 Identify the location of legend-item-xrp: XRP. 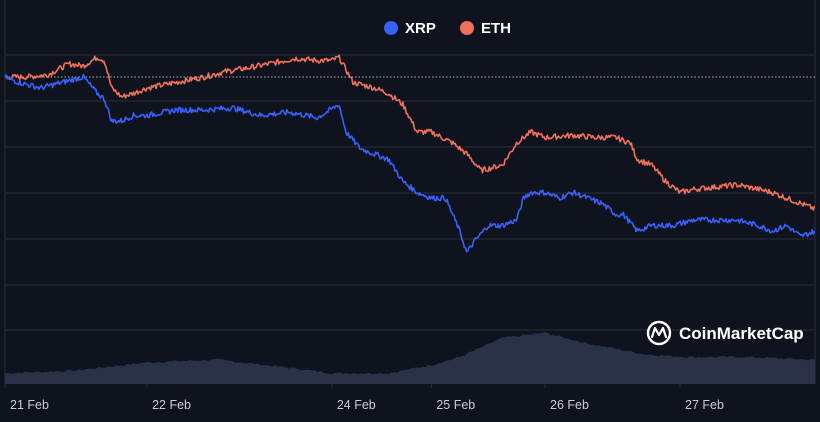
(410, 28).